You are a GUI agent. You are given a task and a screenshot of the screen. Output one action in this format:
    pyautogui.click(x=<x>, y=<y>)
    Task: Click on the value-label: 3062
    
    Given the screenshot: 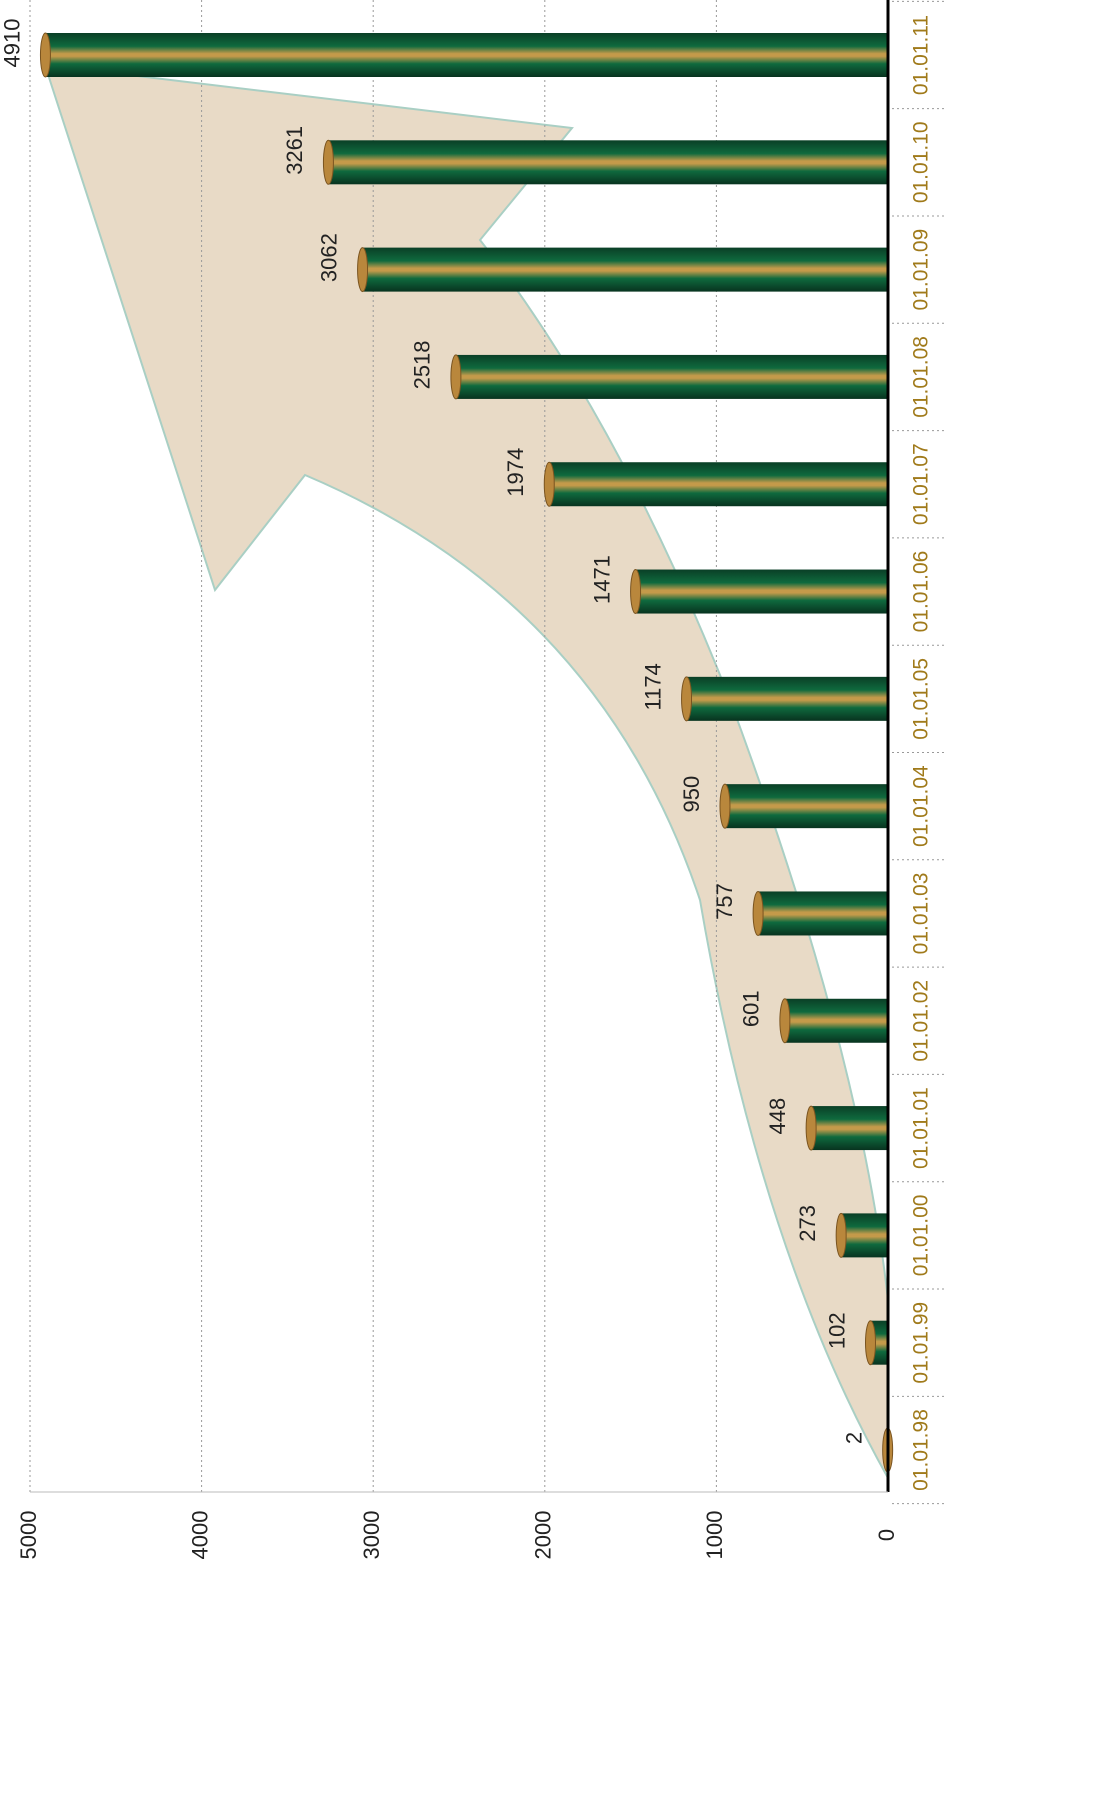 What is the action you would take?
    pyautogui.click(x=328, y=257)
    